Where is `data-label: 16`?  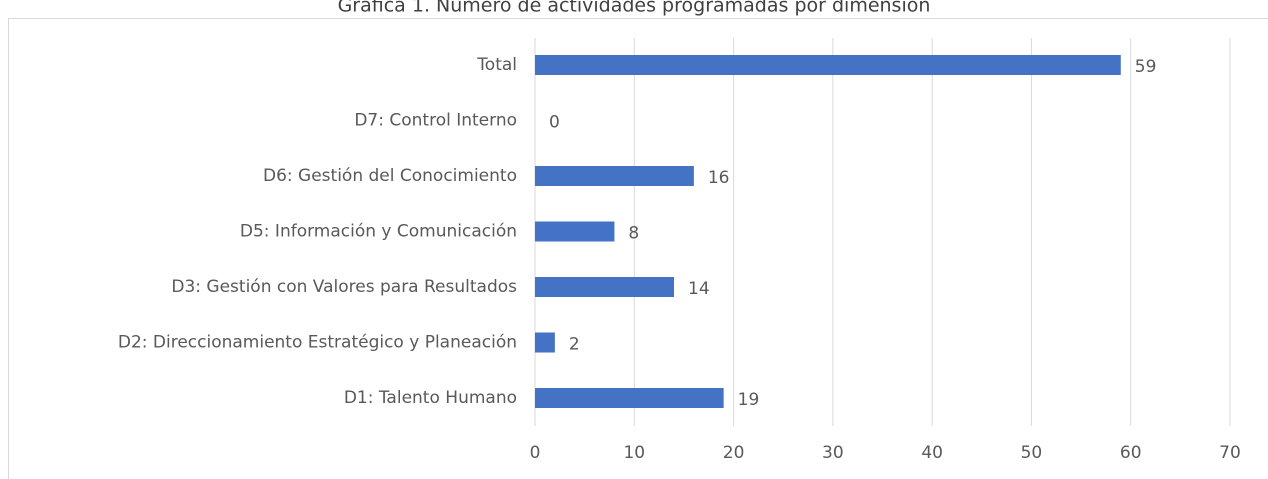 data-label: 16 is located at coordinates (719, 178).